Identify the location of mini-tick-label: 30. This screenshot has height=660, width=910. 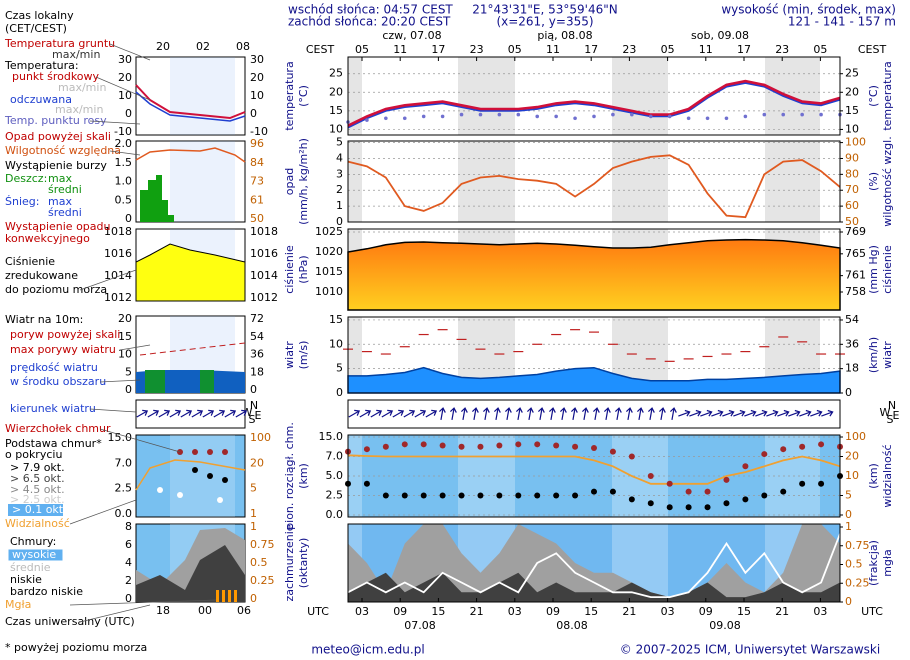
(125, 59).